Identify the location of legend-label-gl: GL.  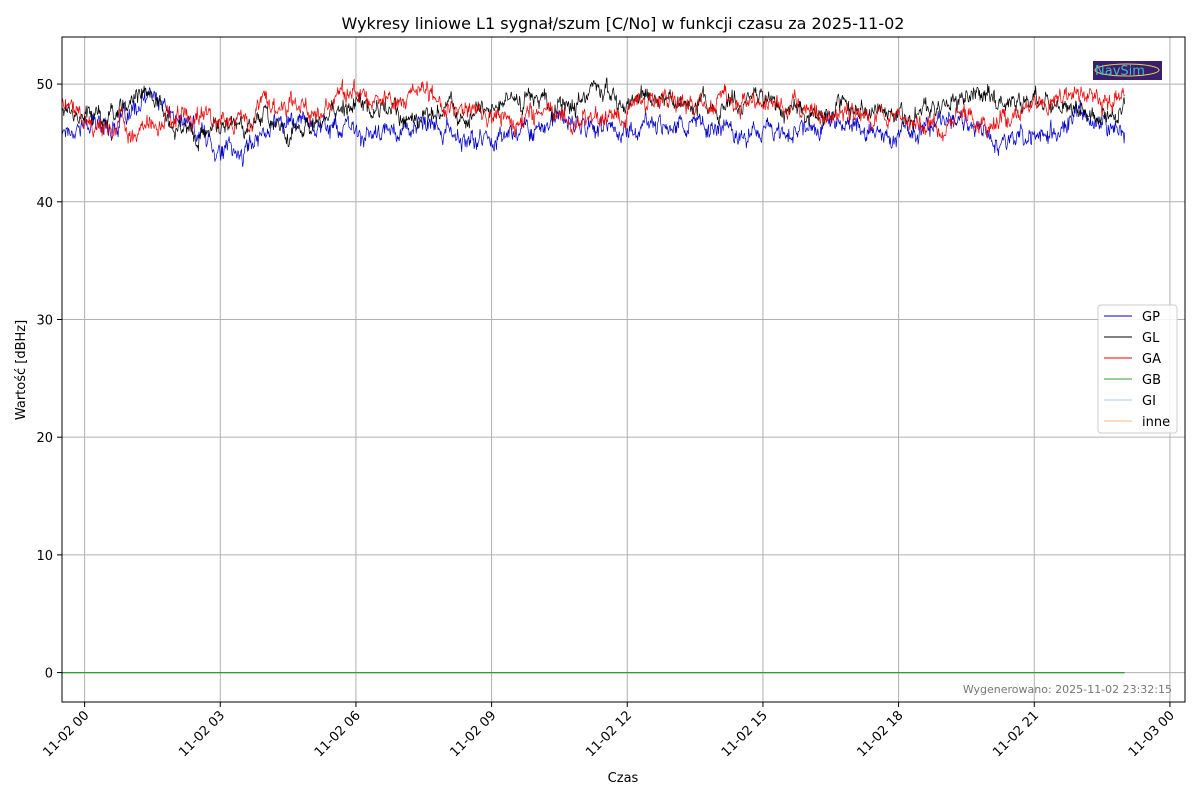
(1151, 338).